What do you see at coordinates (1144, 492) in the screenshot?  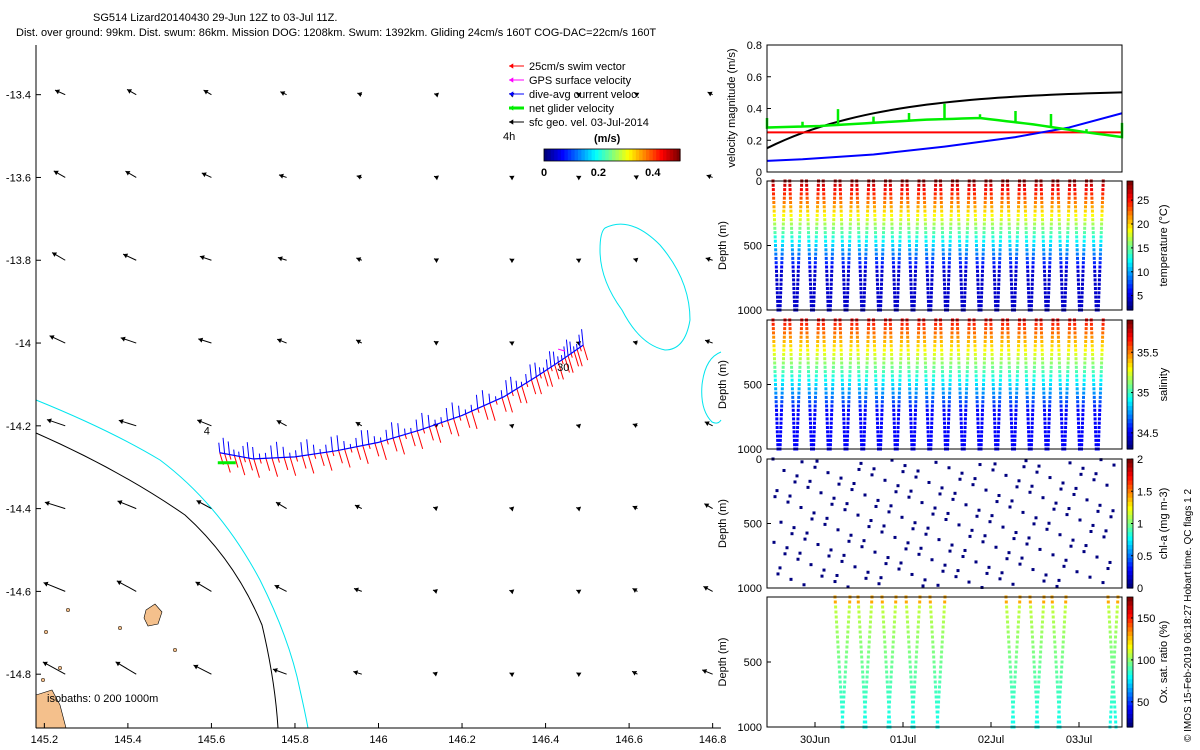 I see `section-colorbar-tick-label: 1.5` at bounding box center [1144, 492].